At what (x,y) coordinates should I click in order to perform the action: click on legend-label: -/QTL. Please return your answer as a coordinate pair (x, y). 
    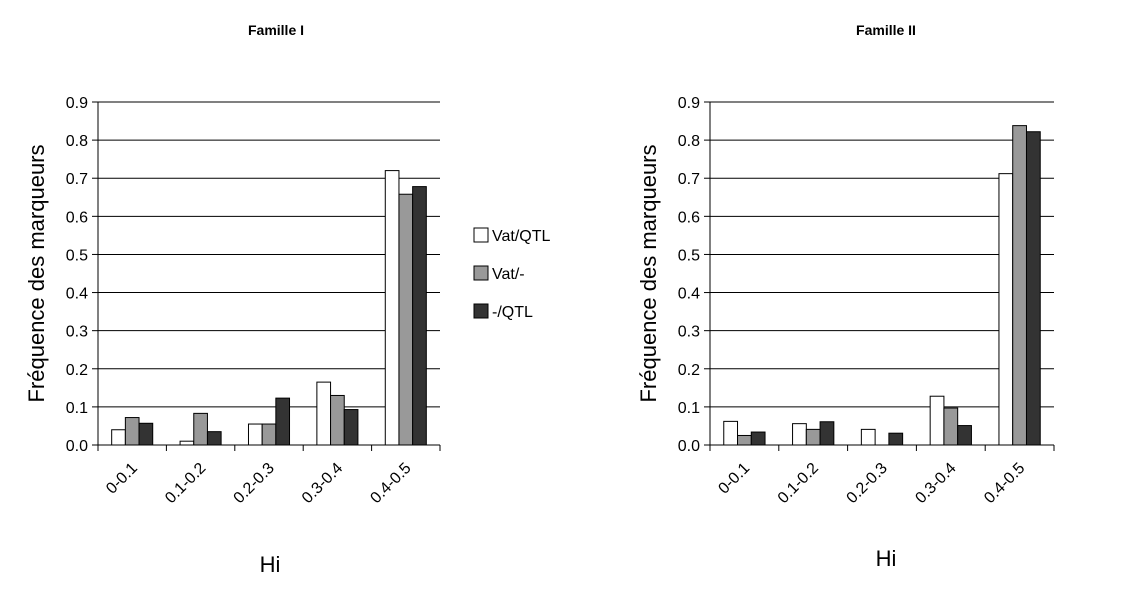
    Looking at the image, I should click on (512, 312).